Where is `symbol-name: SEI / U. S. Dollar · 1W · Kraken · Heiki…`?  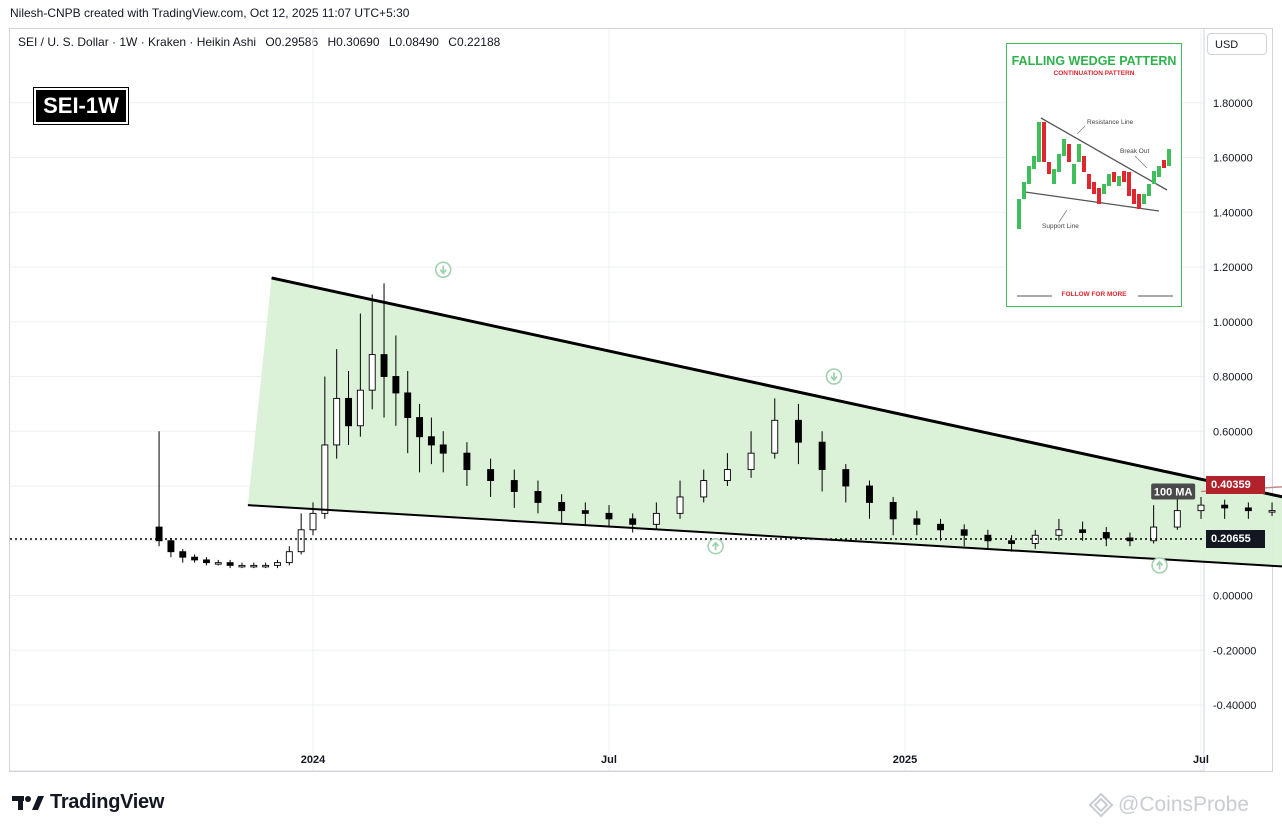 symbol-name: SEI / U. S. Dollar · 1W · Kraken · Heiki… is located at coordinates (137, 42).